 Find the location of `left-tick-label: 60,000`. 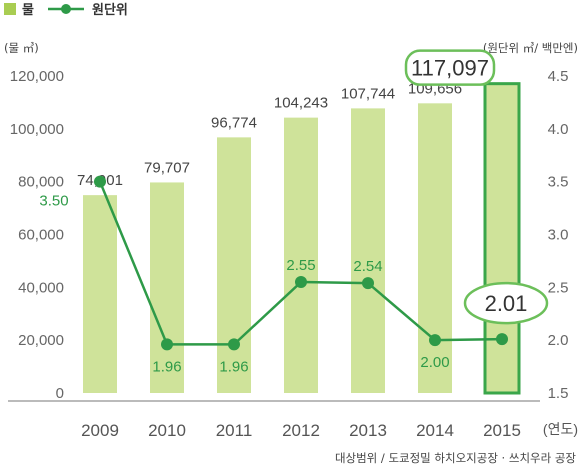

left-tick-label: 60,000 is located at coordinates (41, 235).